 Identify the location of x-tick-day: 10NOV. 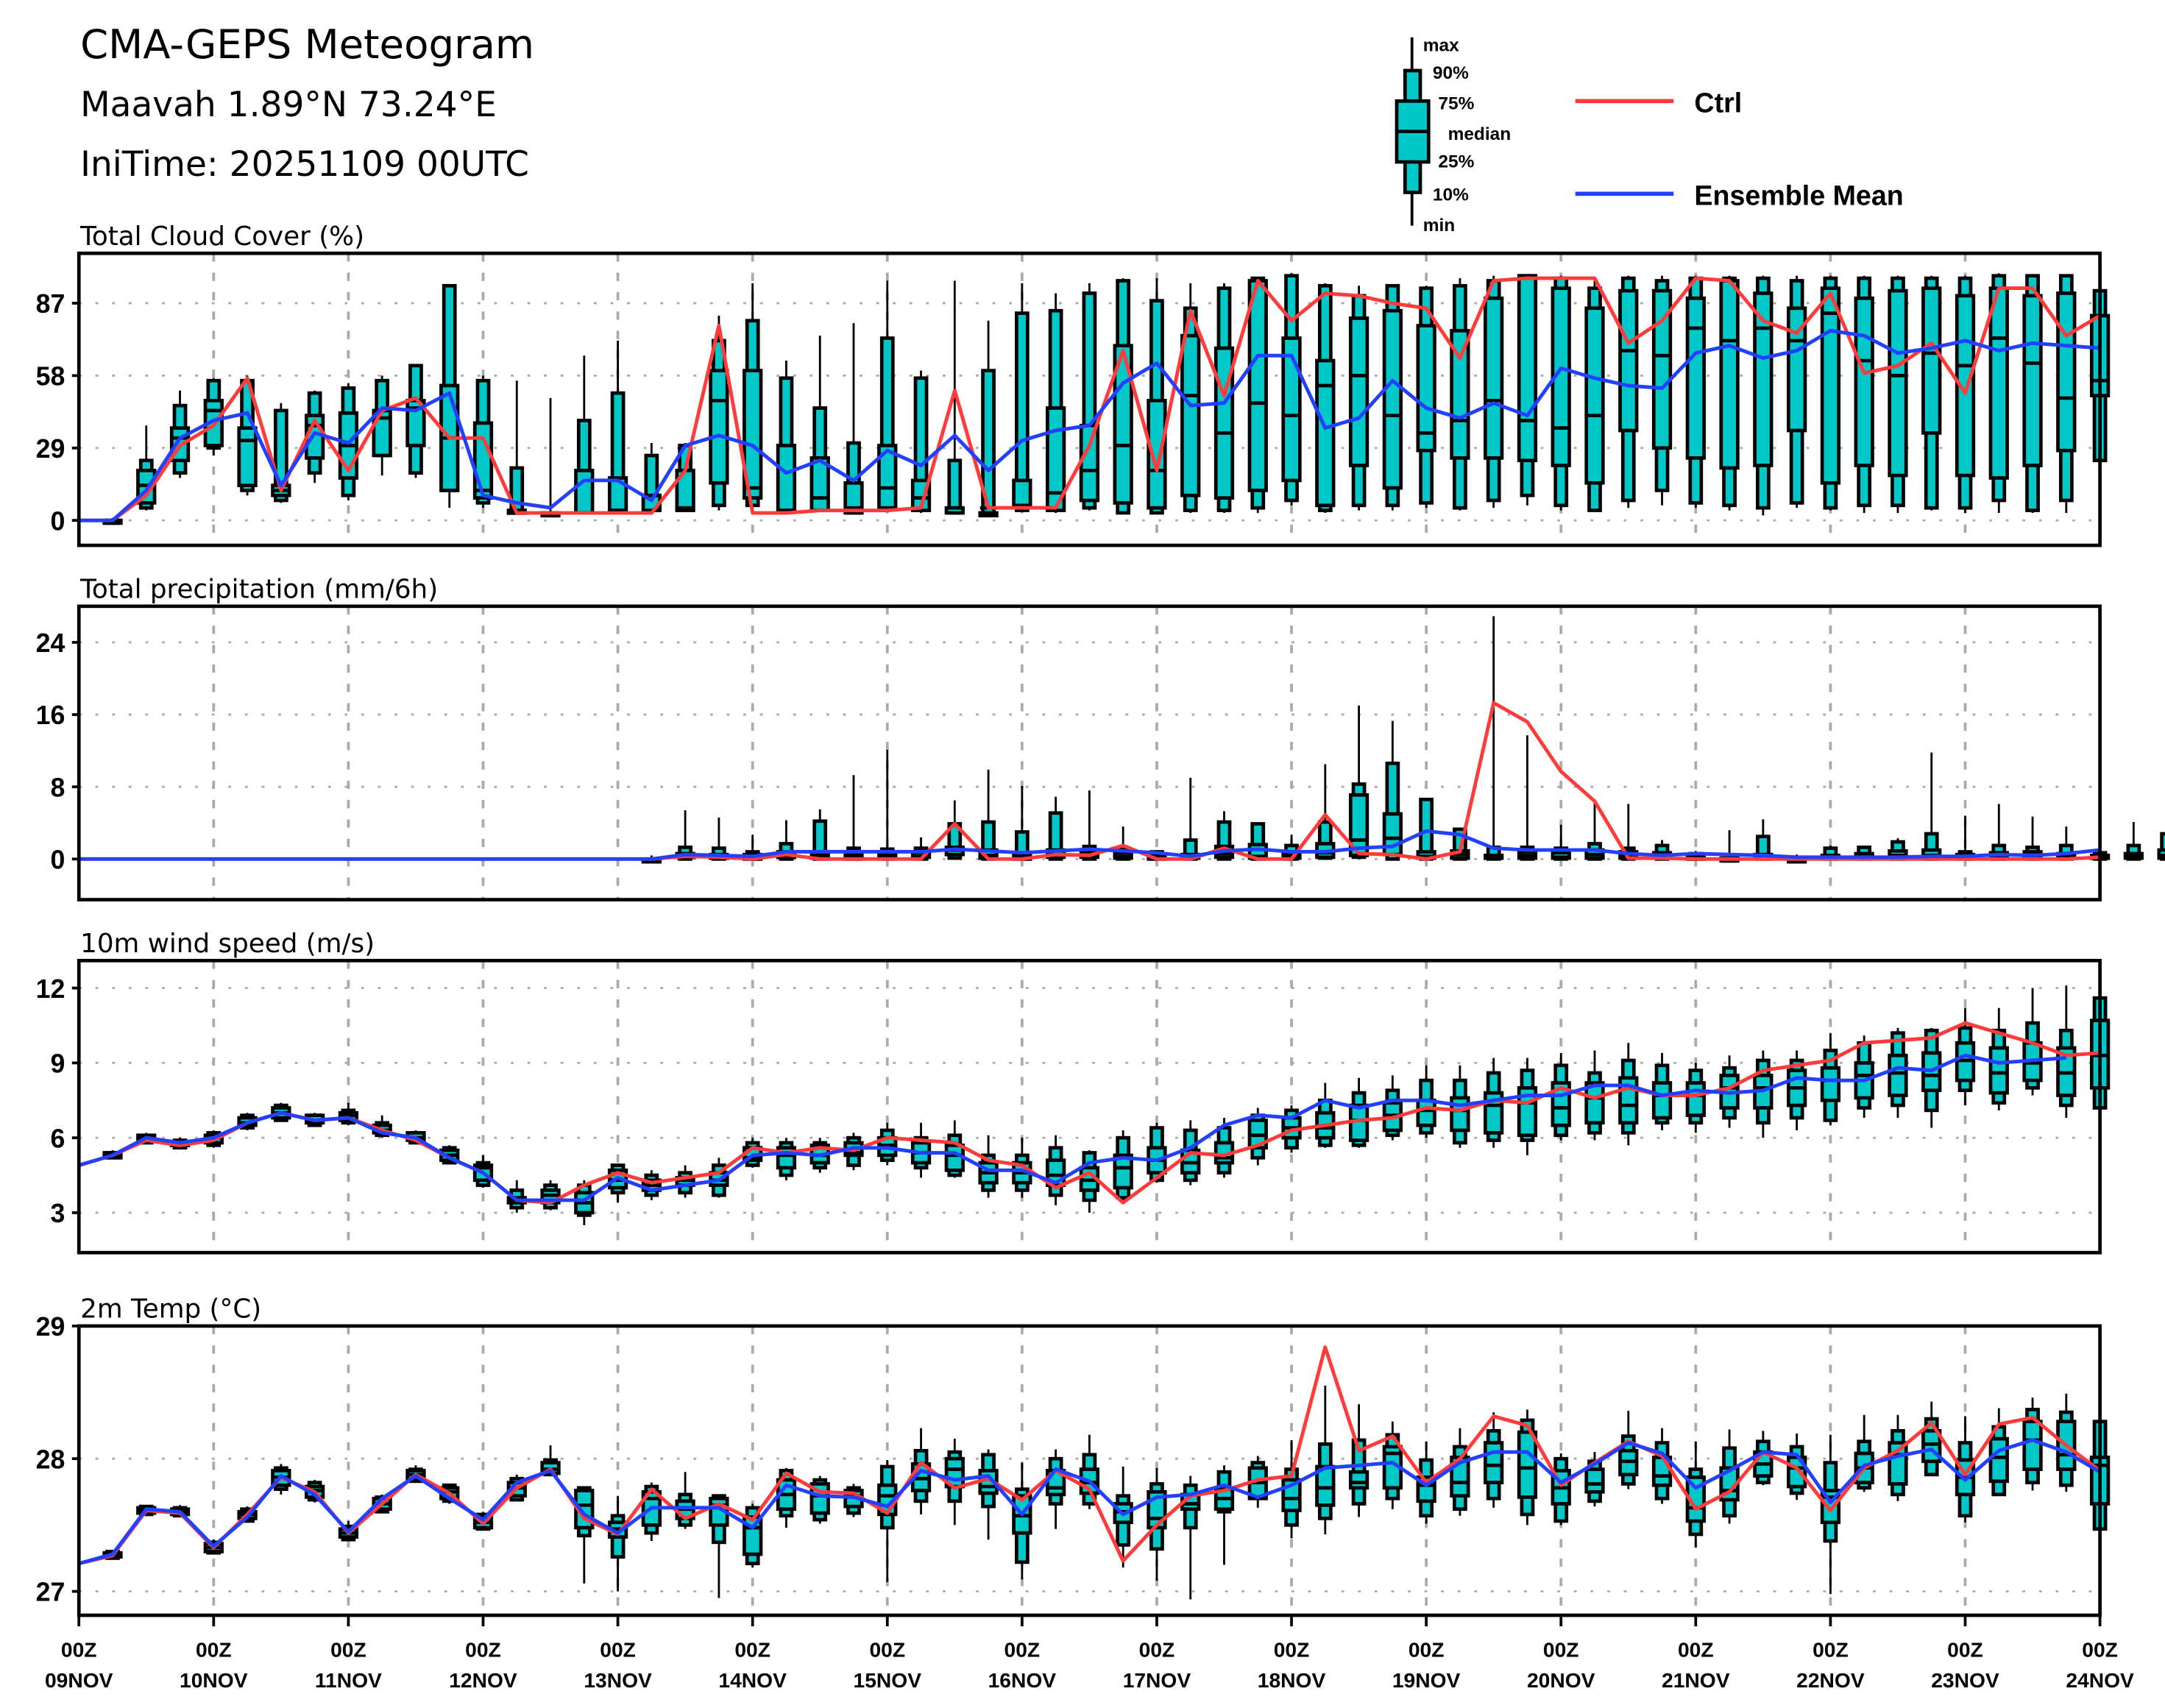
(214, 1680).